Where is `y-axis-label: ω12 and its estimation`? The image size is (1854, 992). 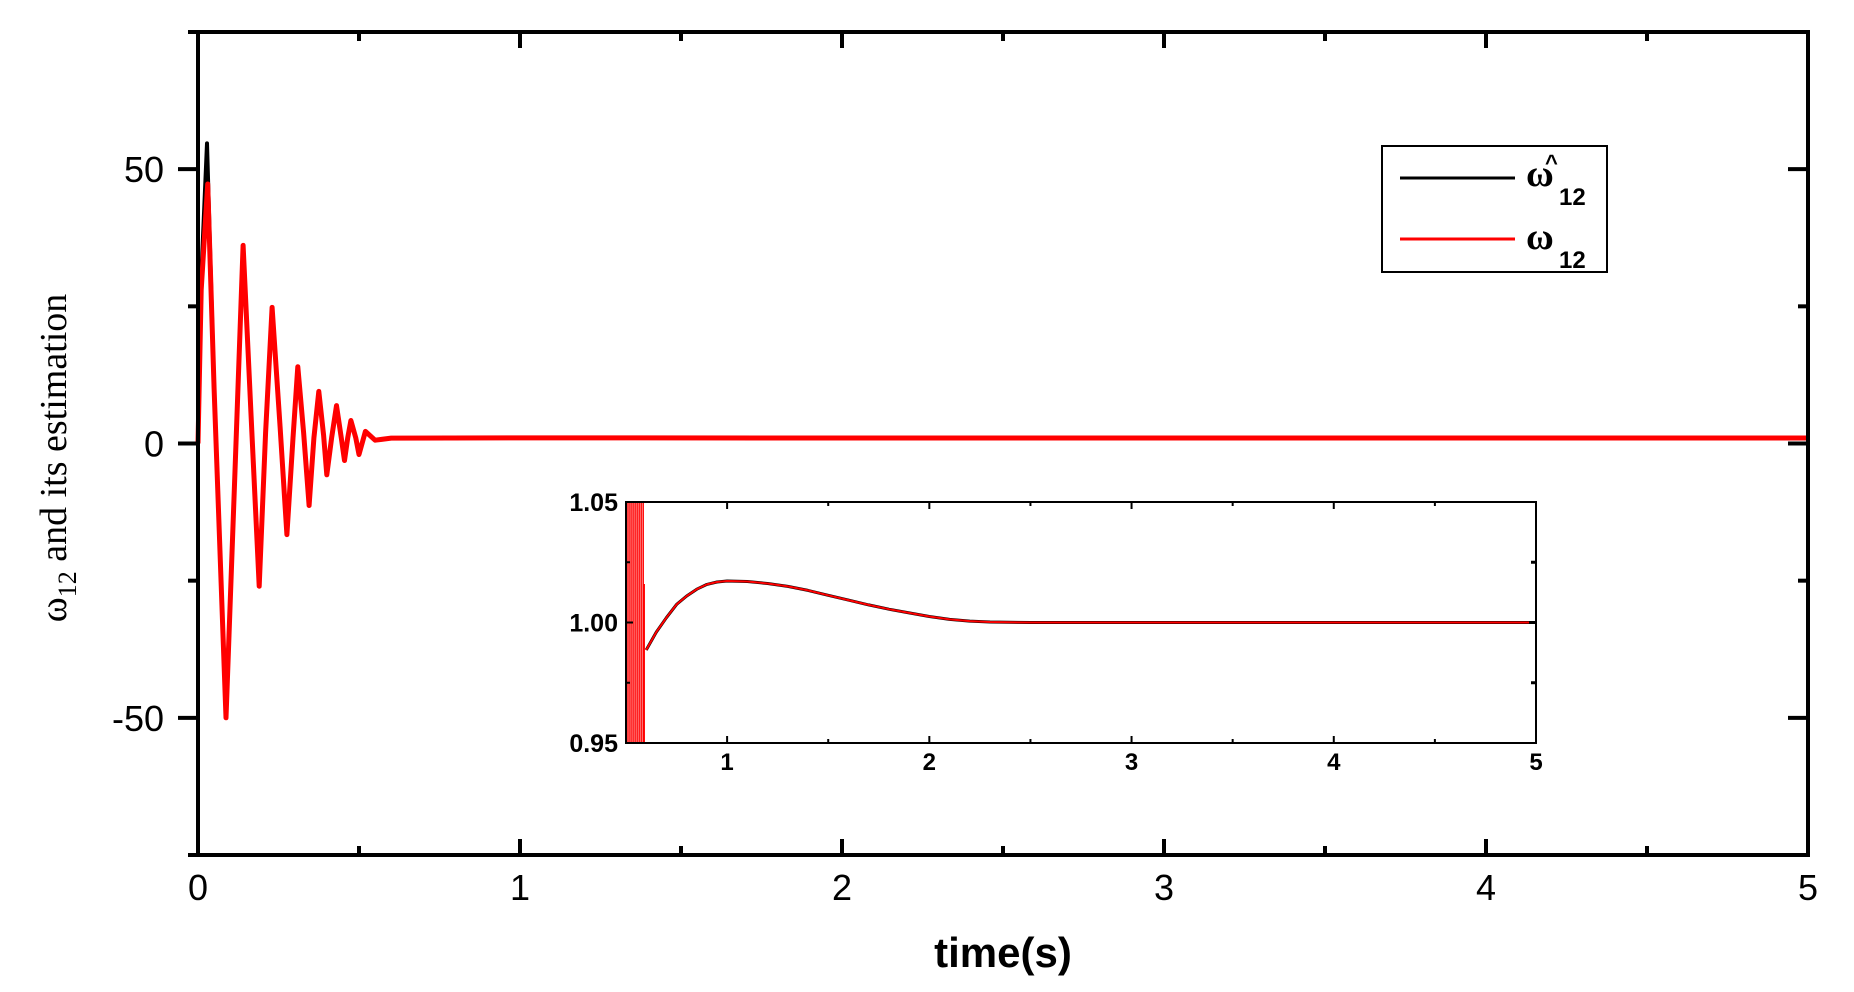
y-axis-label: ω12 and its estimation is located at coordinates (57, 458).